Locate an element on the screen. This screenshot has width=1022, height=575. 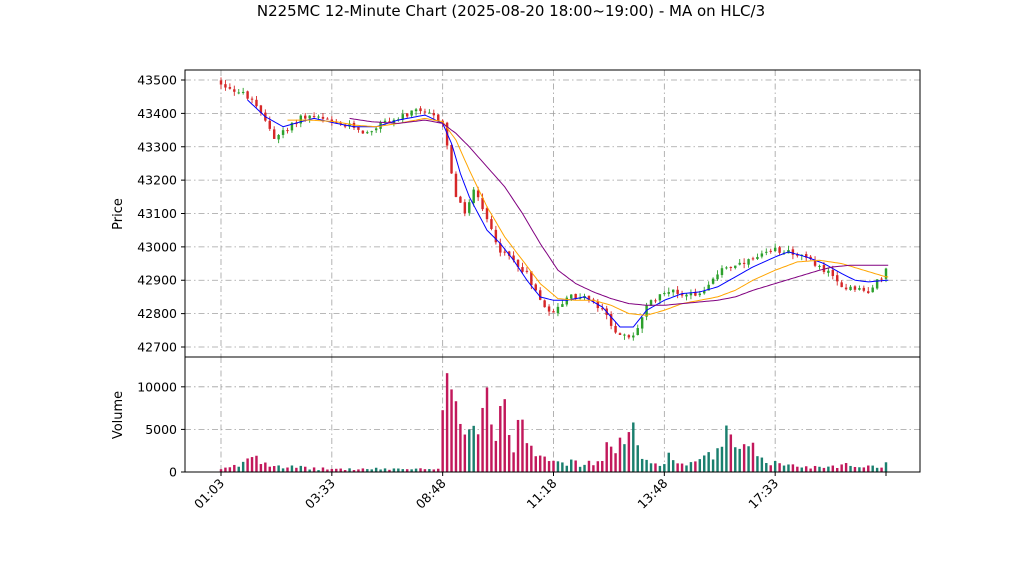
time-tick-label: 11:18 is located at coordinates (542, 493).